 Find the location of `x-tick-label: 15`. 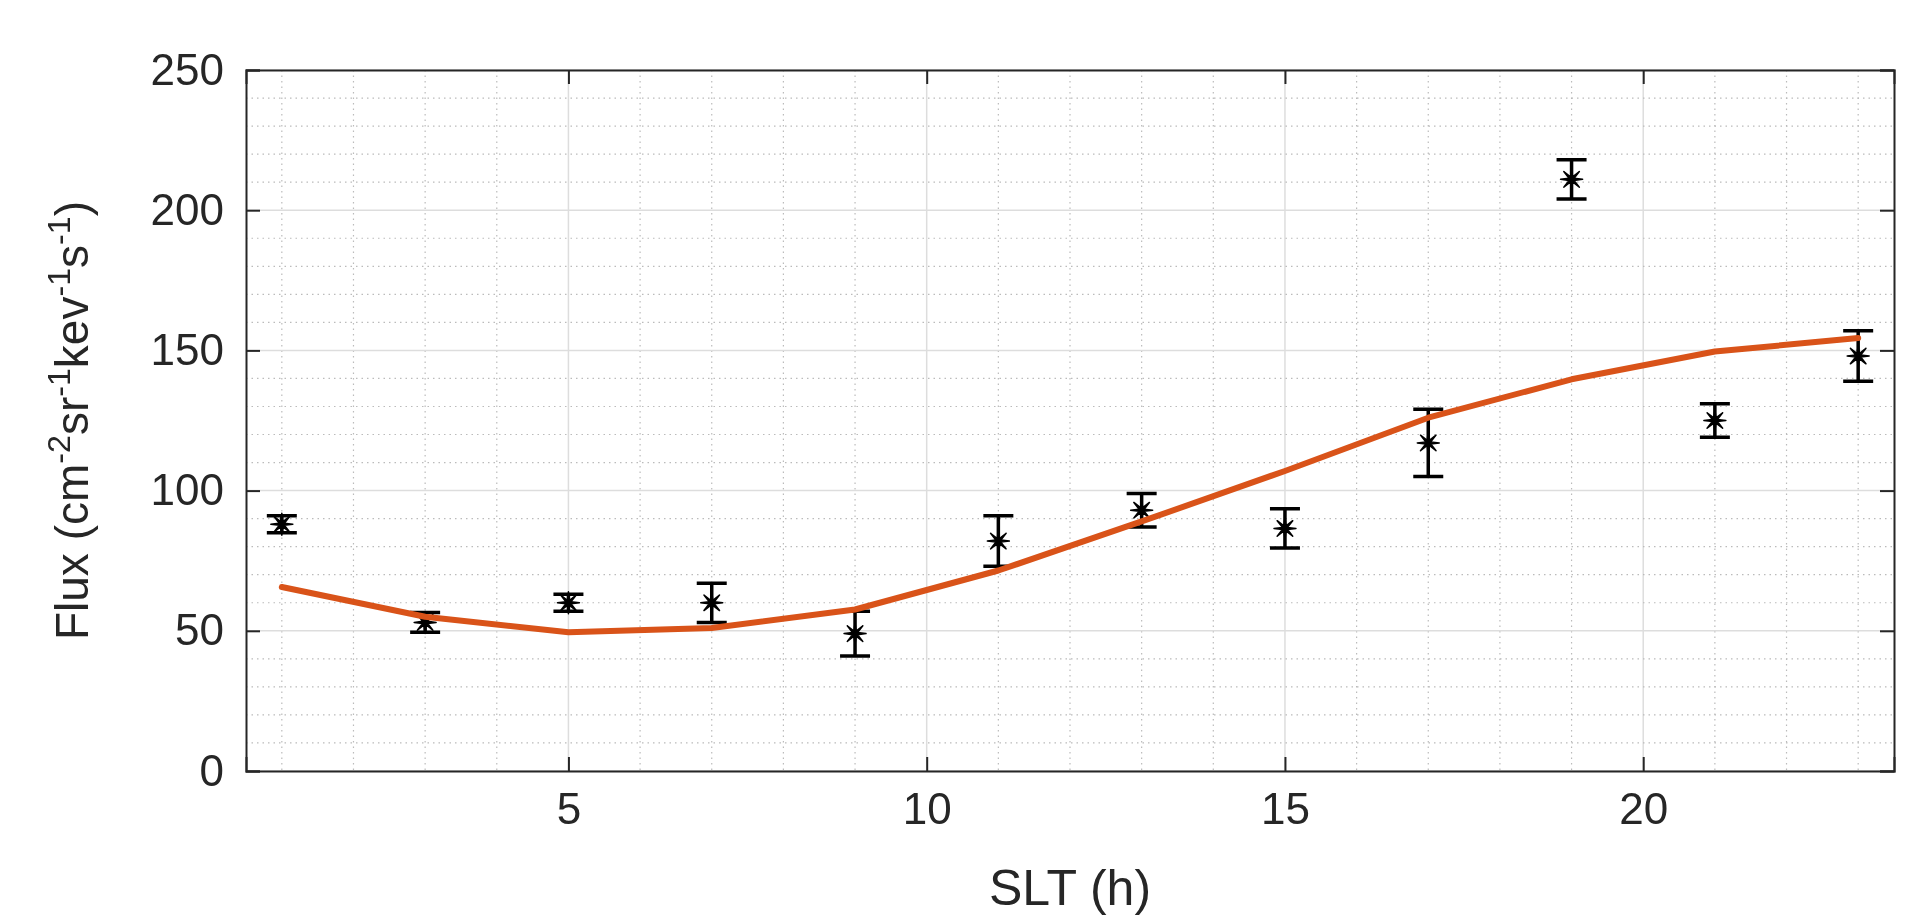

x-tick-label: 15 is located at coordinates (1285, 809).